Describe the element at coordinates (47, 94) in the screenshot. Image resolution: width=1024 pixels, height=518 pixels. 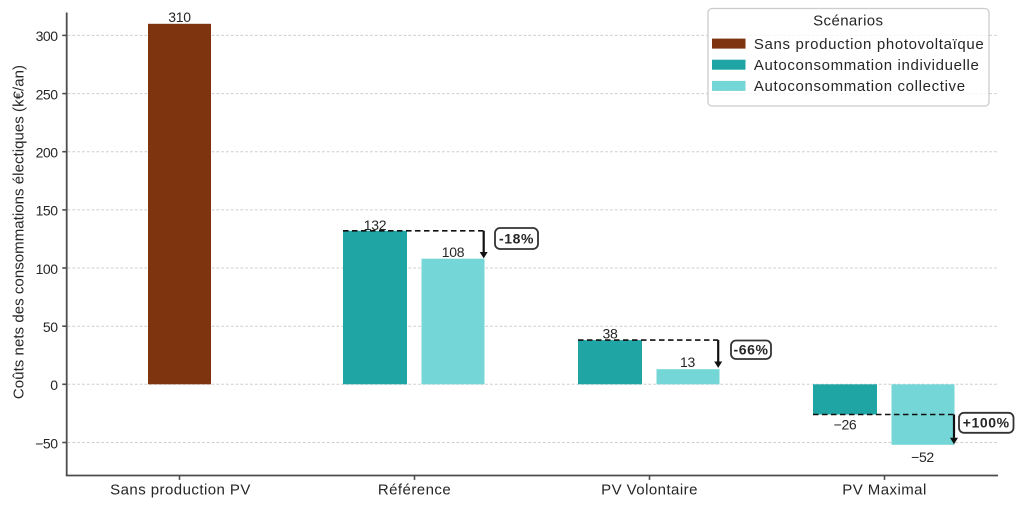
I see `svg-text: 250` at that location.